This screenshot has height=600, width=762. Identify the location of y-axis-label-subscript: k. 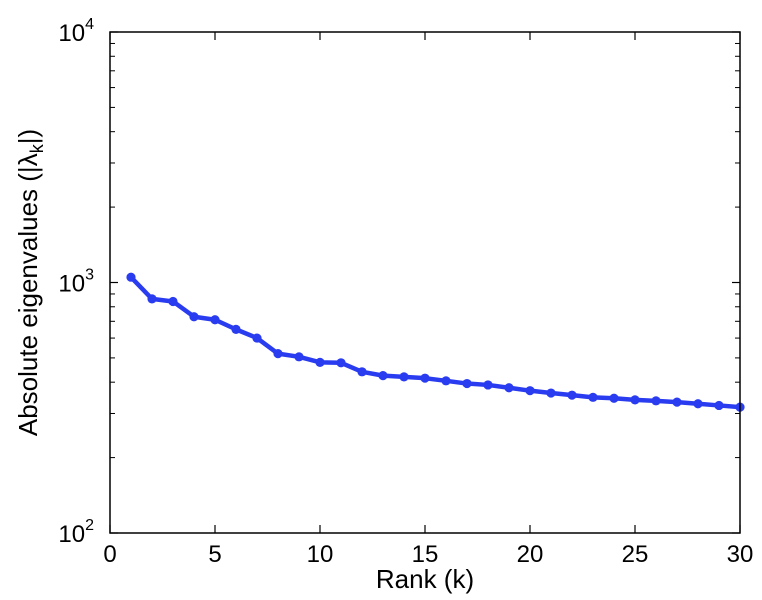
(37, 148).